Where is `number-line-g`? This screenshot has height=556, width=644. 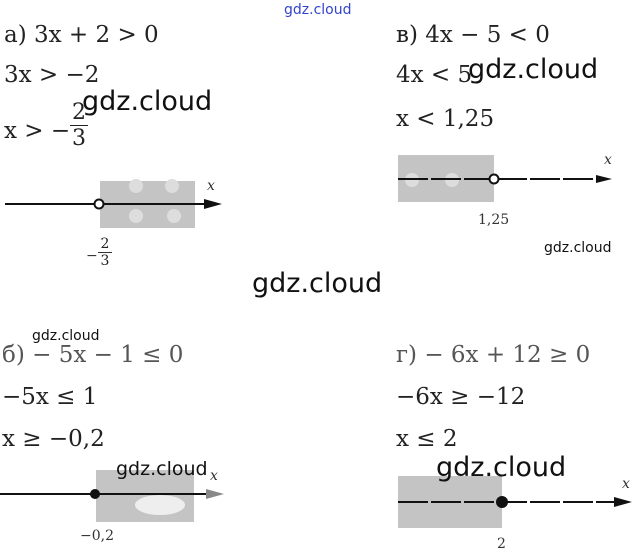 number-line-g is located at coordinates (515, 502).